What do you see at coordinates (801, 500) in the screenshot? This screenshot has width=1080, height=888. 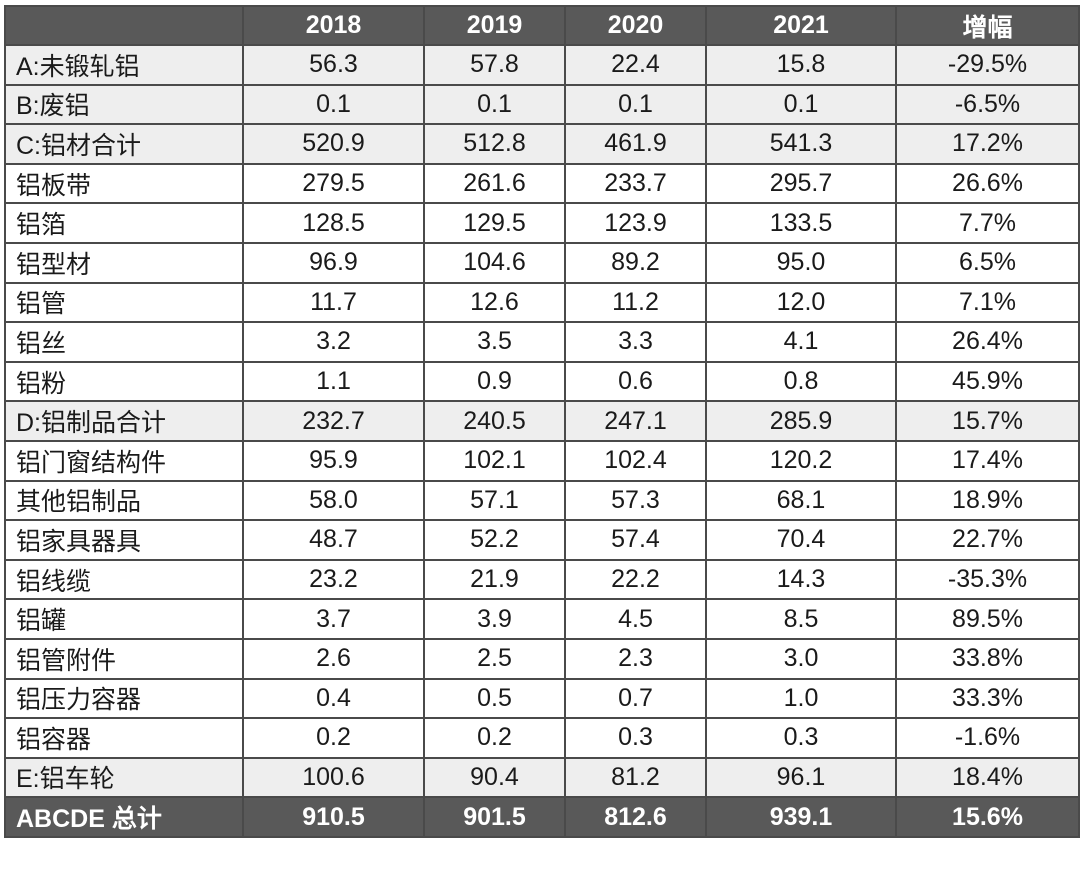 I see `value-cell: 68.1` at bounding box center [801, 500].